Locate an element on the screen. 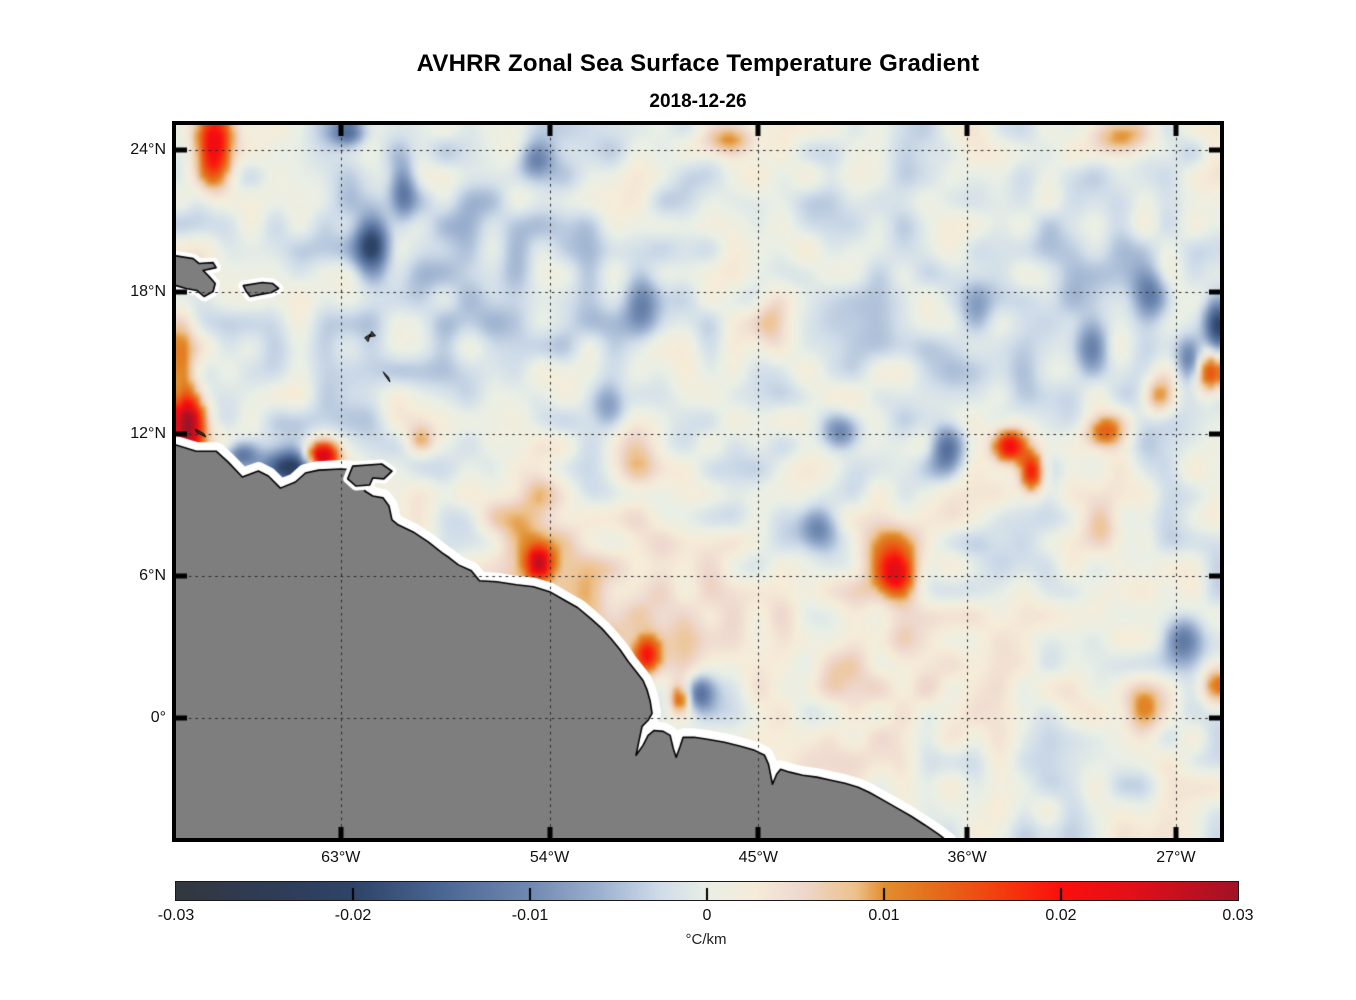 This screenshot has width=1356, height=1000. colorbar-tick-label: -0.02 is located at coordinates (353, 915).